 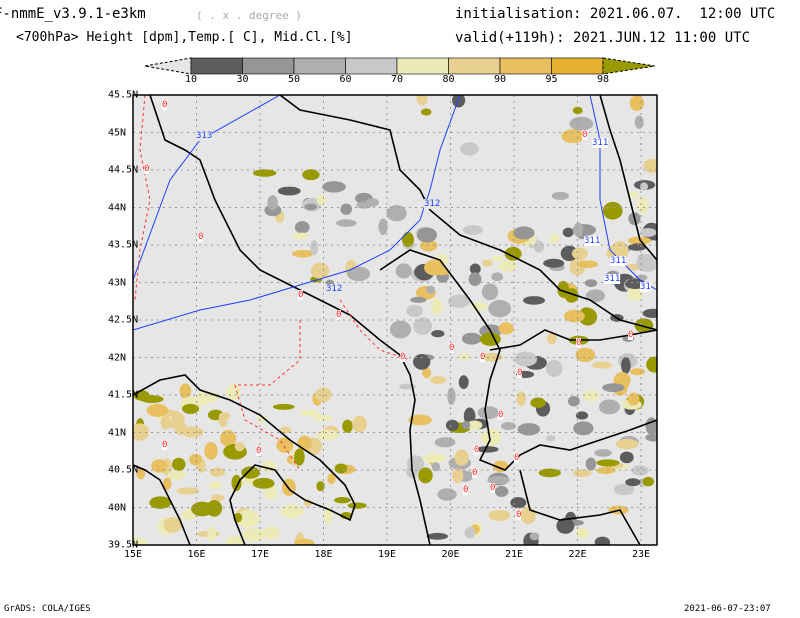 I want to click on height-label: 311, so click(x=600, y=143).